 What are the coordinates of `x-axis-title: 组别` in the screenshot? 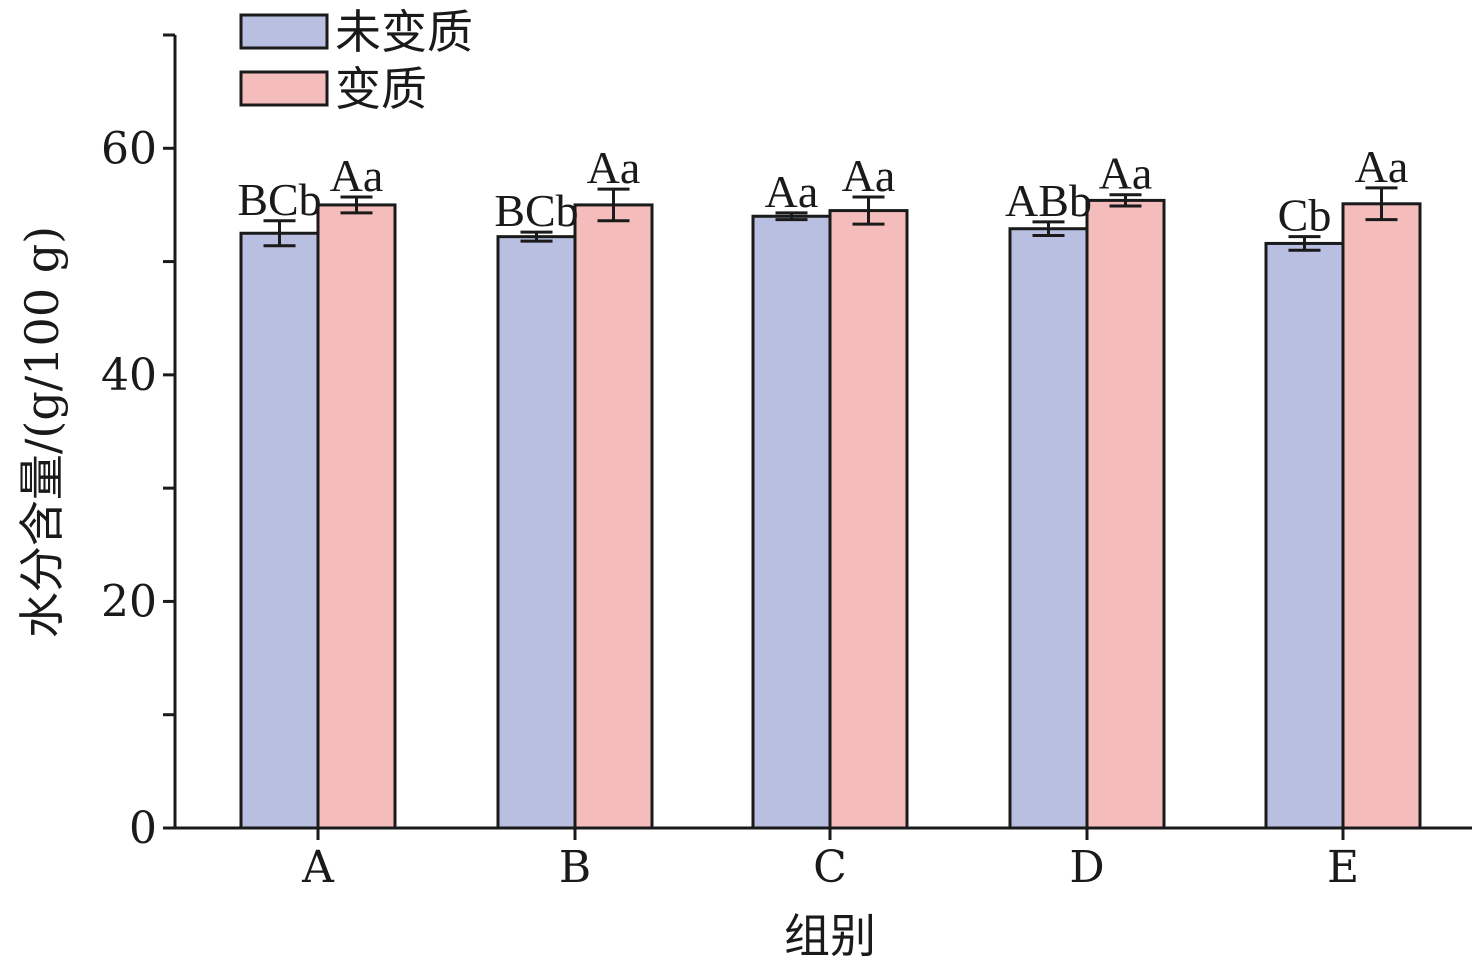 It's located at (830, 936).